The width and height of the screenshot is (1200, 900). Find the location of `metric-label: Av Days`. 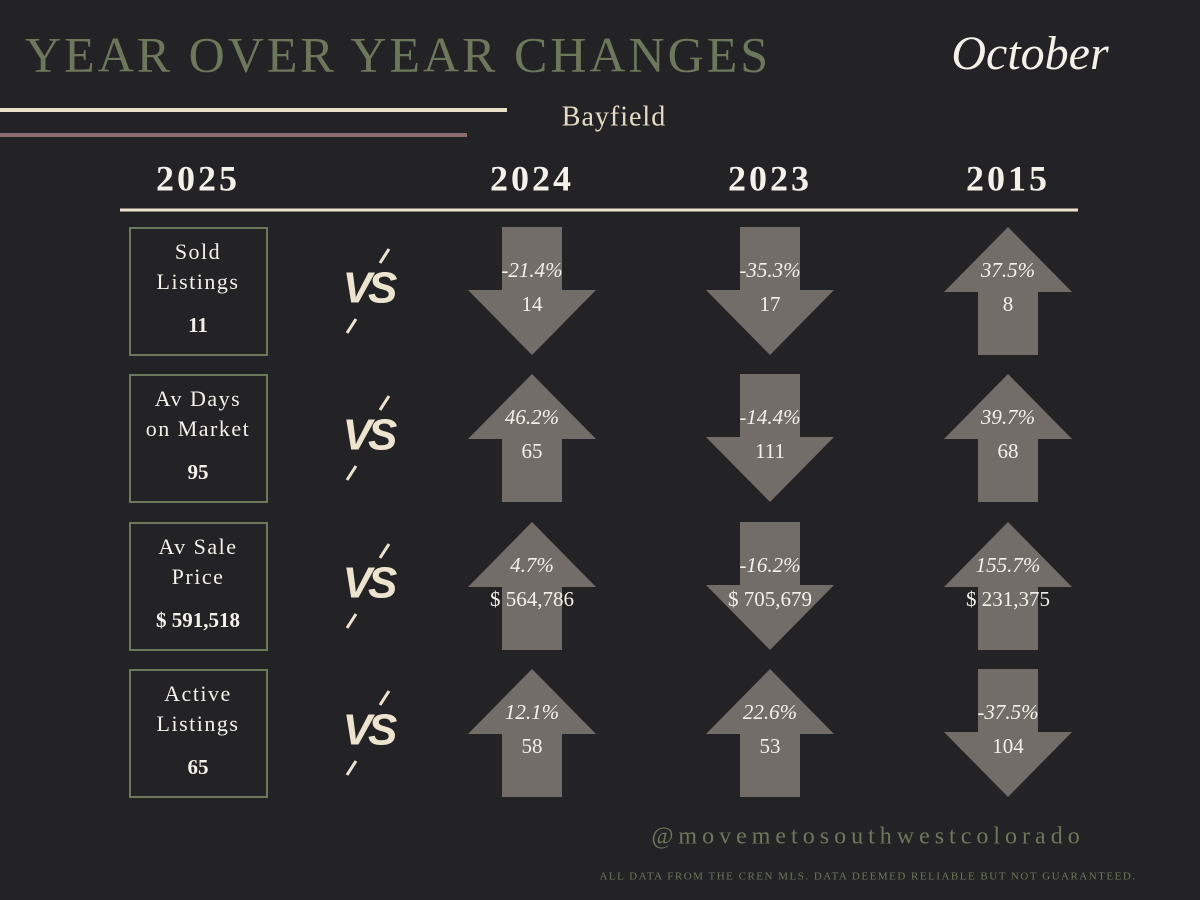

metric-label: Av Days is located at coordinates (198, 398).